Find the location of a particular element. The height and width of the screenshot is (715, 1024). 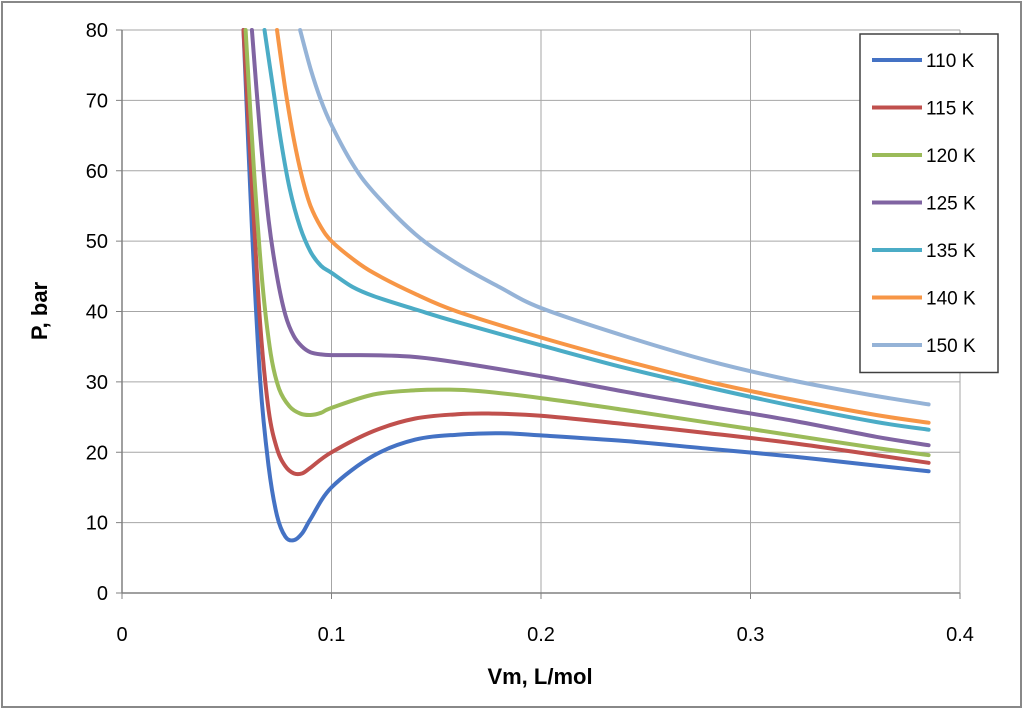

y-tick-label: 20 is located at coordinates (97, 453).